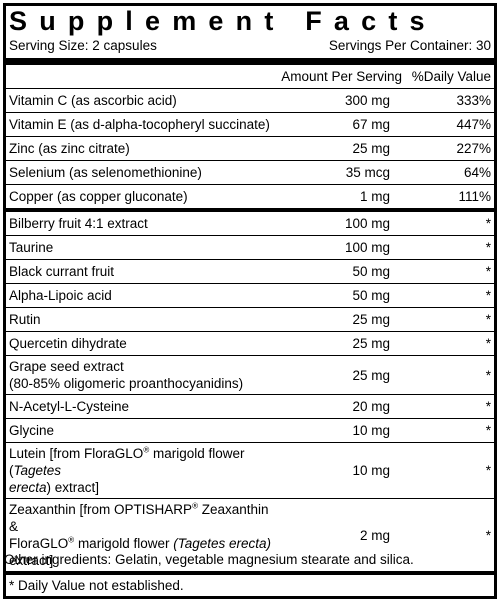 The image size is (500, 599). What do you see at coordinates (451, 148) in the screenshot?
I see `daily-value: 227%` at bounding box center [451, 148].